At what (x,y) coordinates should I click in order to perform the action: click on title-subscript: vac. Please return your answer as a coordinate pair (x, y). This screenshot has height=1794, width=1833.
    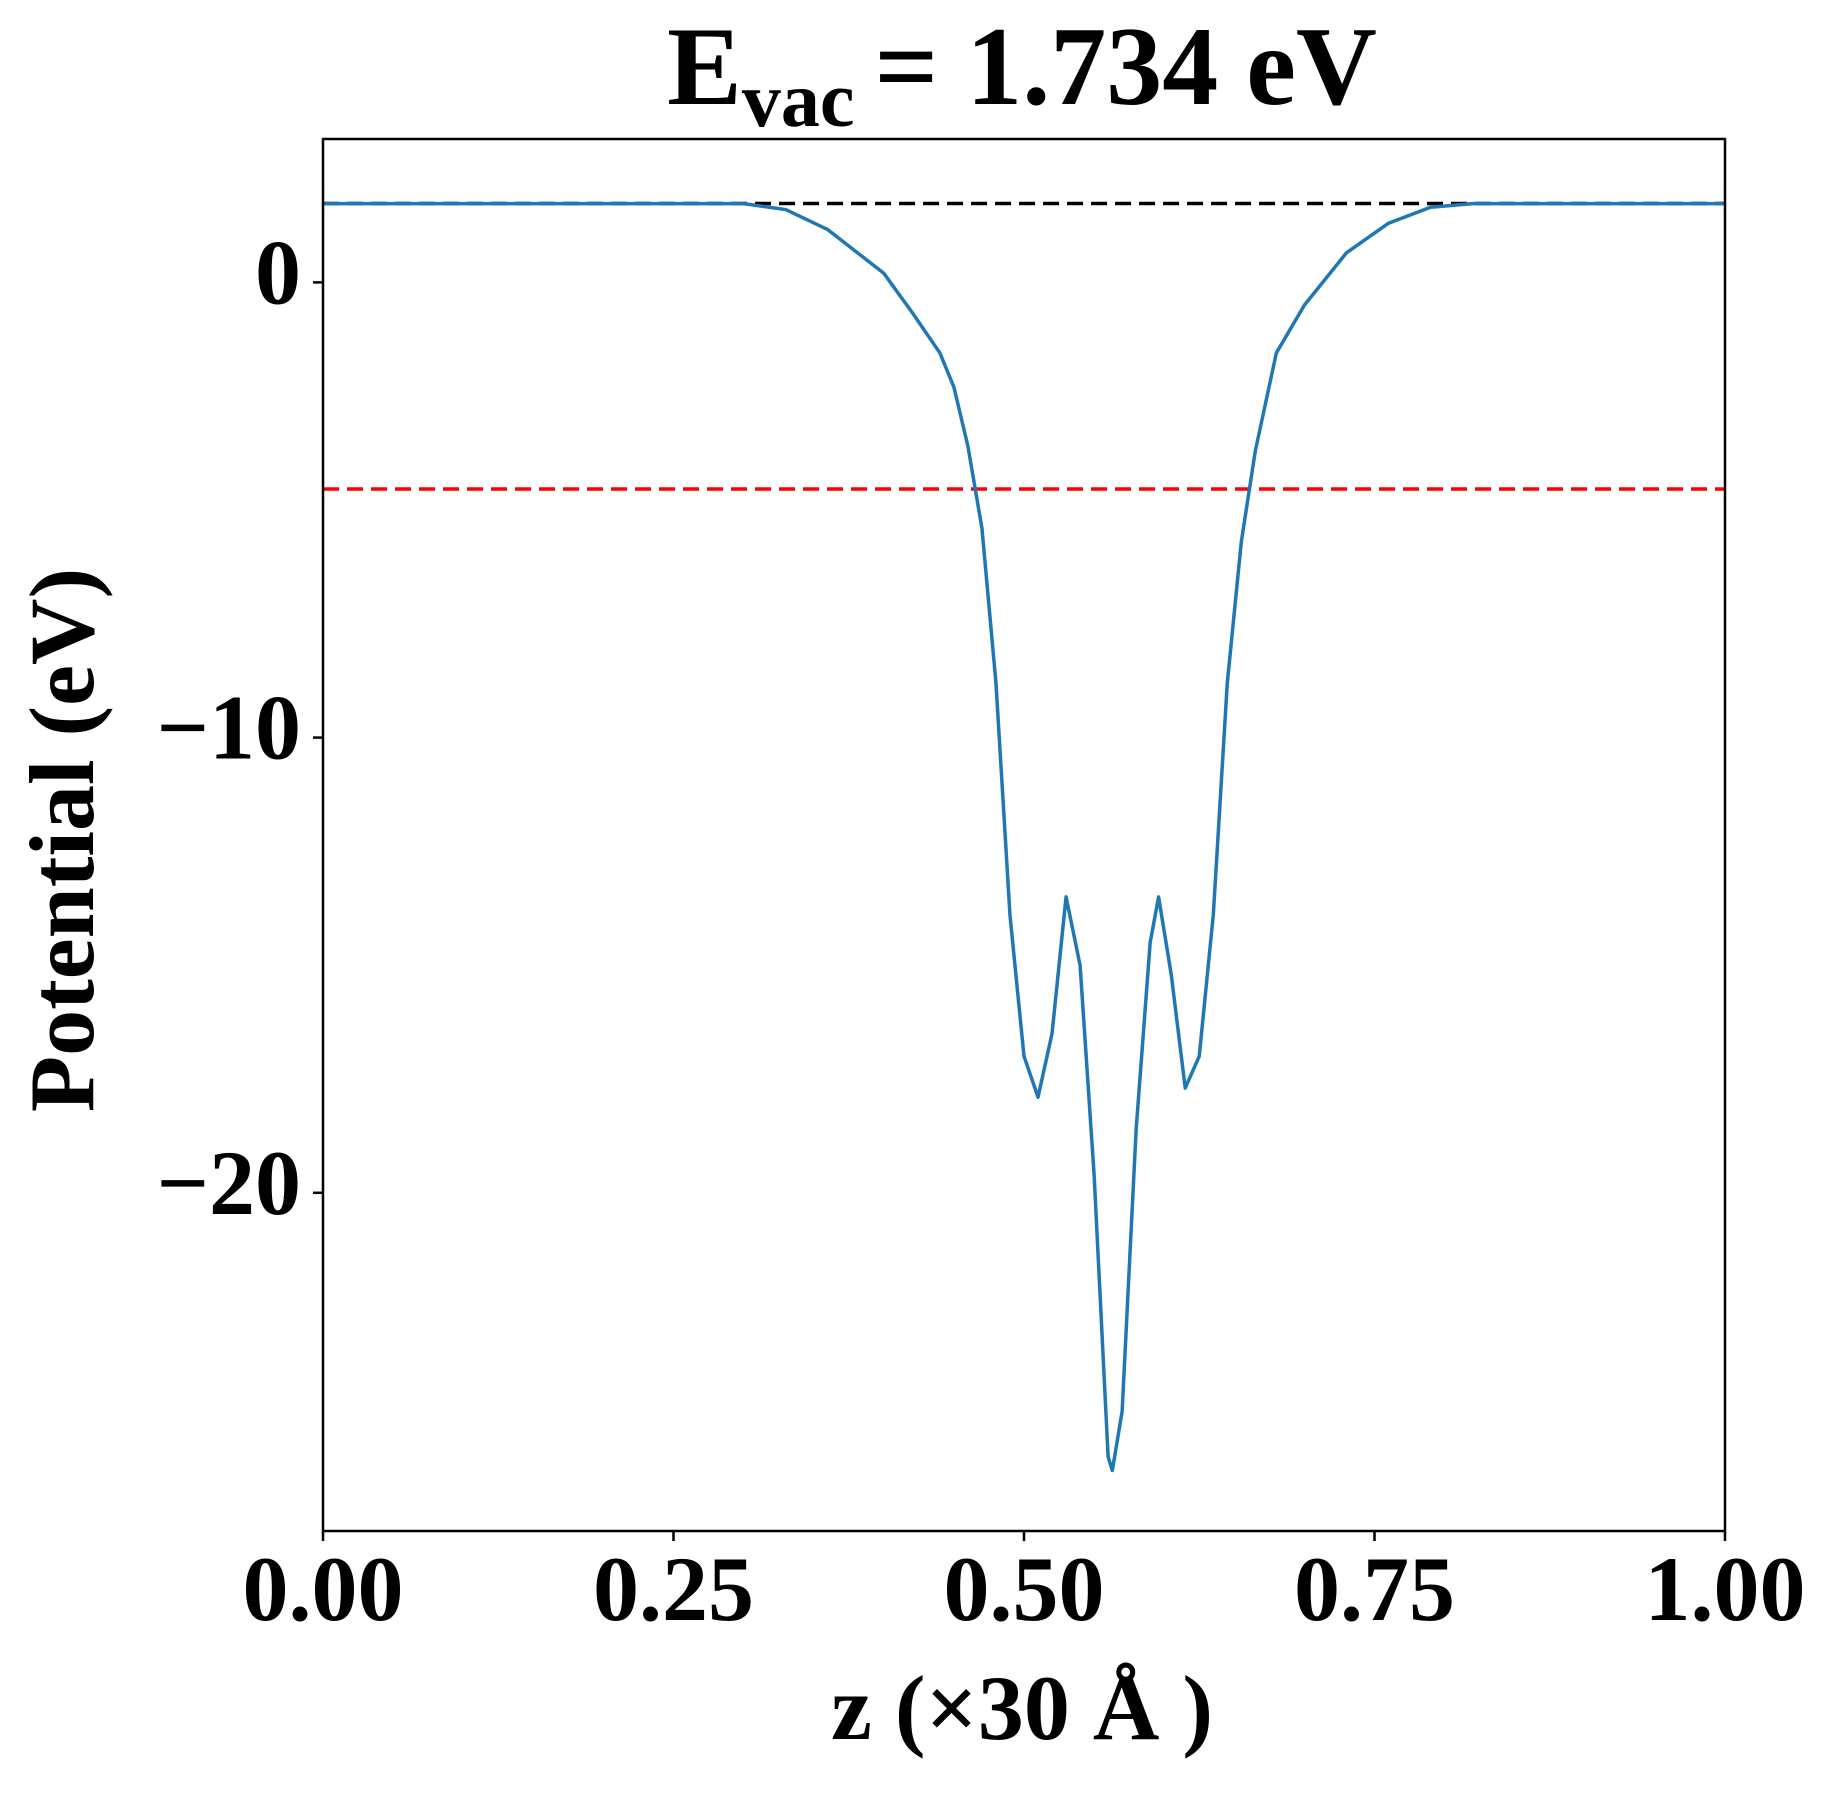
    Looking at the image, I should click on (798, 99).